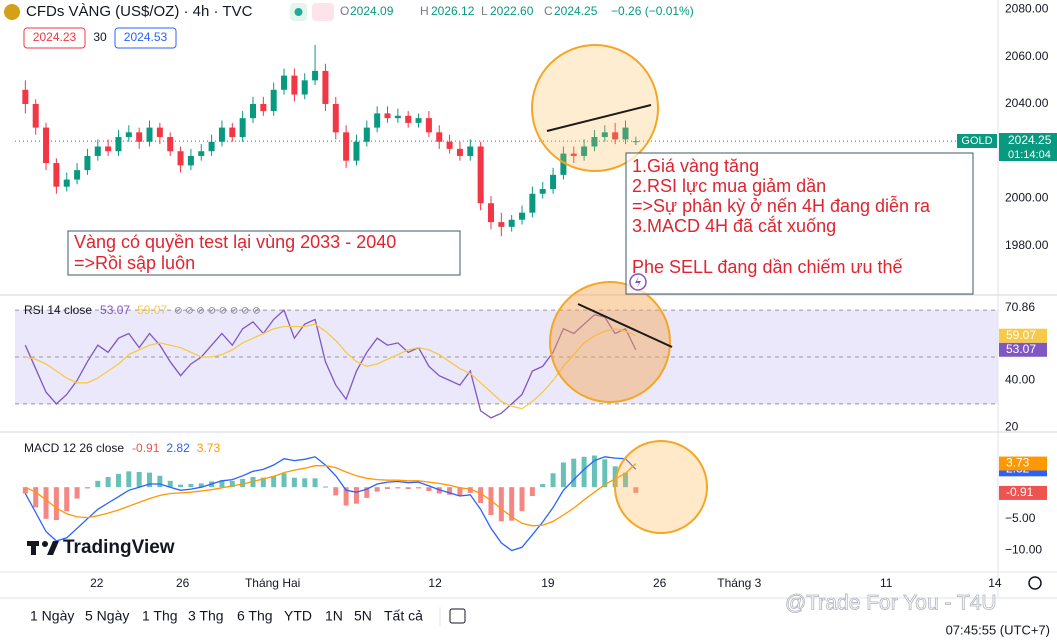  Describe the element at coordinates (115, 310) in the screenshot. I see `legend-value: 53.07` at that location.